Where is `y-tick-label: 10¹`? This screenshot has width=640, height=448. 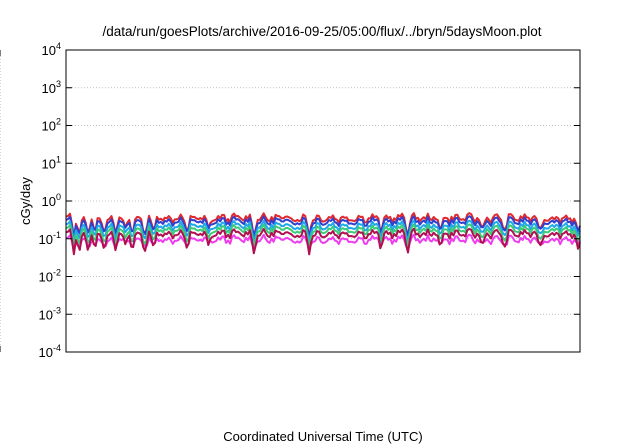
y-tick-label: 10¹ is located at coordinates (51, 162).